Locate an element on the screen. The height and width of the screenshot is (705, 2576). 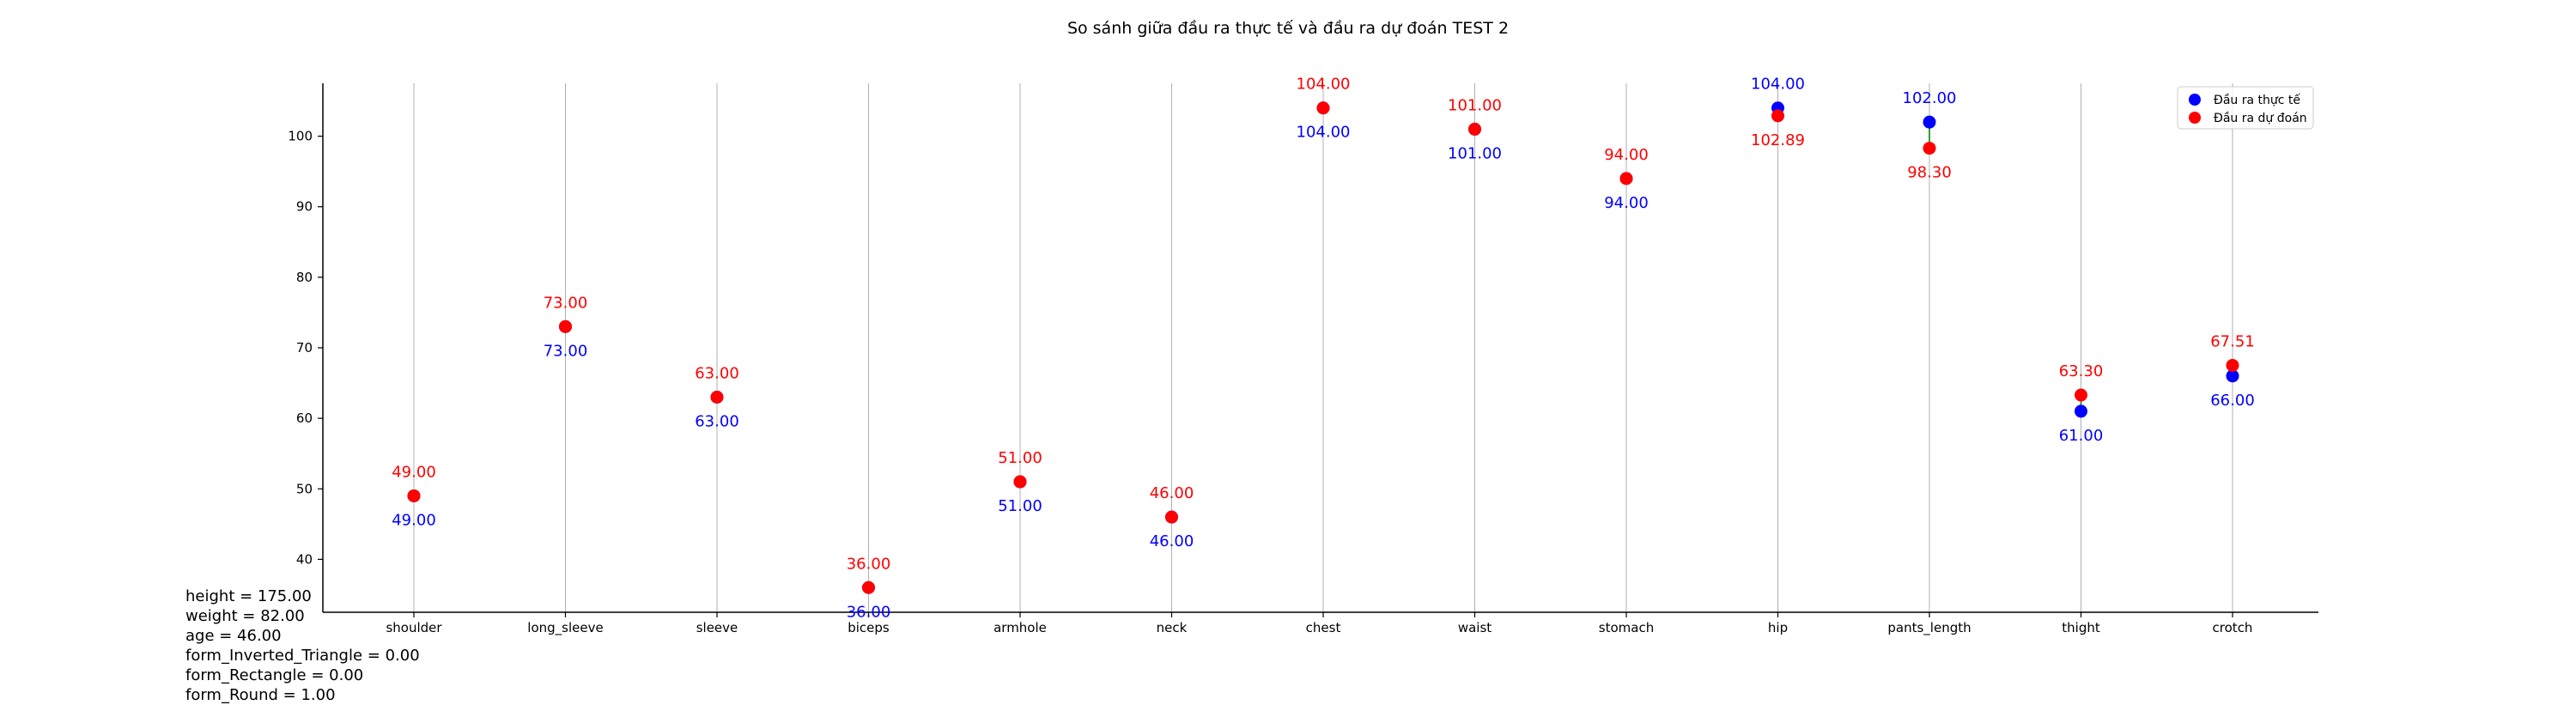
y-ticks: 40 50 60 70 80 90 100 is located at coordinates (305, 348).